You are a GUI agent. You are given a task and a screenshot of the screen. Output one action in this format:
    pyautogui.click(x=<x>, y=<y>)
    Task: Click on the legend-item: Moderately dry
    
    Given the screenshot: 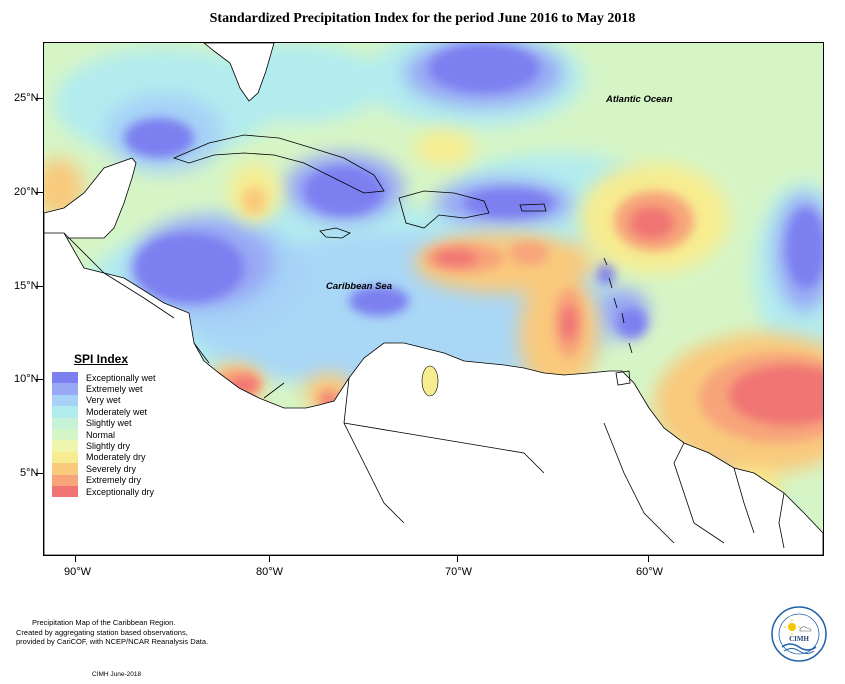 What is the action you would take?
    pyautogui.click(x=103, y=457)
    